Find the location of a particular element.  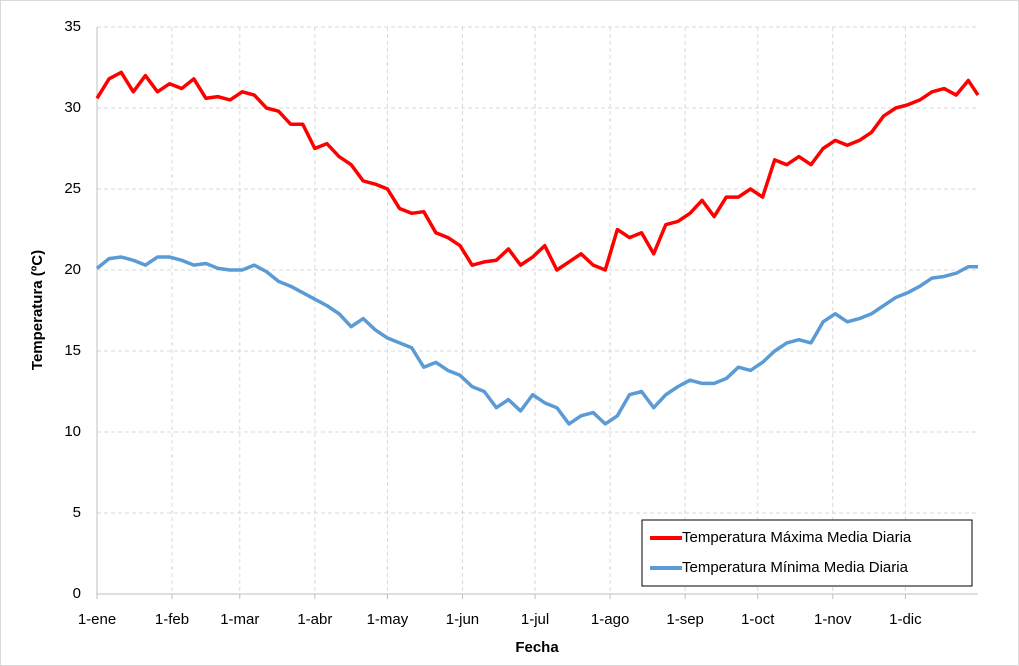

y-tick-label: 30 is located at coordinates (72, 107).